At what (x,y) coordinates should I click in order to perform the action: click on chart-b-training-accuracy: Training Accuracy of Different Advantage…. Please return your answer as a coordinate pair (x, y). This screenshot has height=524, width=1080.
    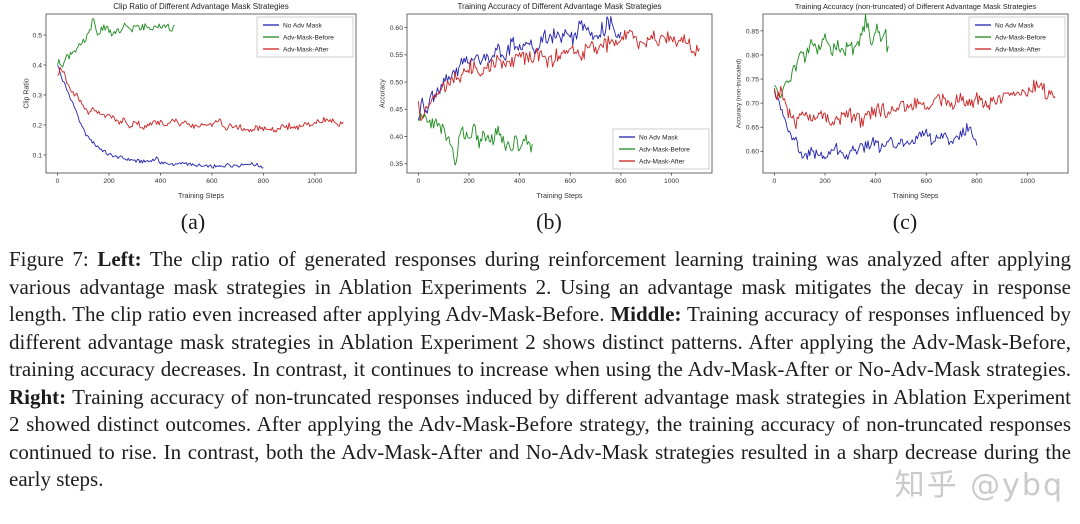
    Looking at the image, I should click on (546, 101).